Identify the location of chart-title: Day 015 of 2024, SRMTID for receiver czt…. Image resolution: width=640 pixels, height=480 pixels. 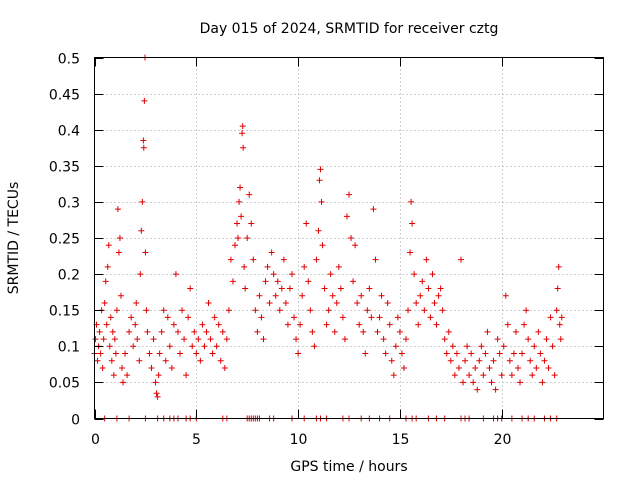
(349, 29).